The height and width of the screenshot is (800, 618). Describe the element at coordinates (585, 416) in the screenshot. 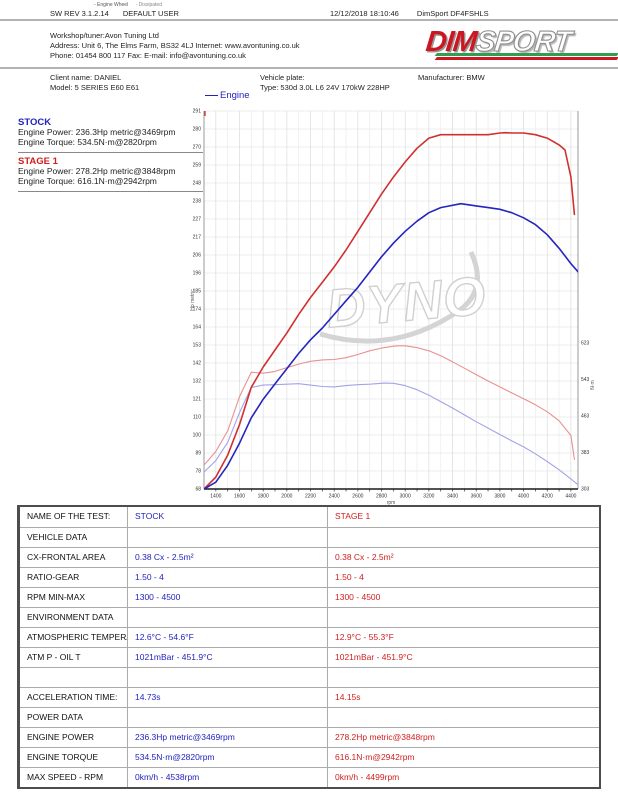

I see `y-axis-right-tick-label: 463` at that location.